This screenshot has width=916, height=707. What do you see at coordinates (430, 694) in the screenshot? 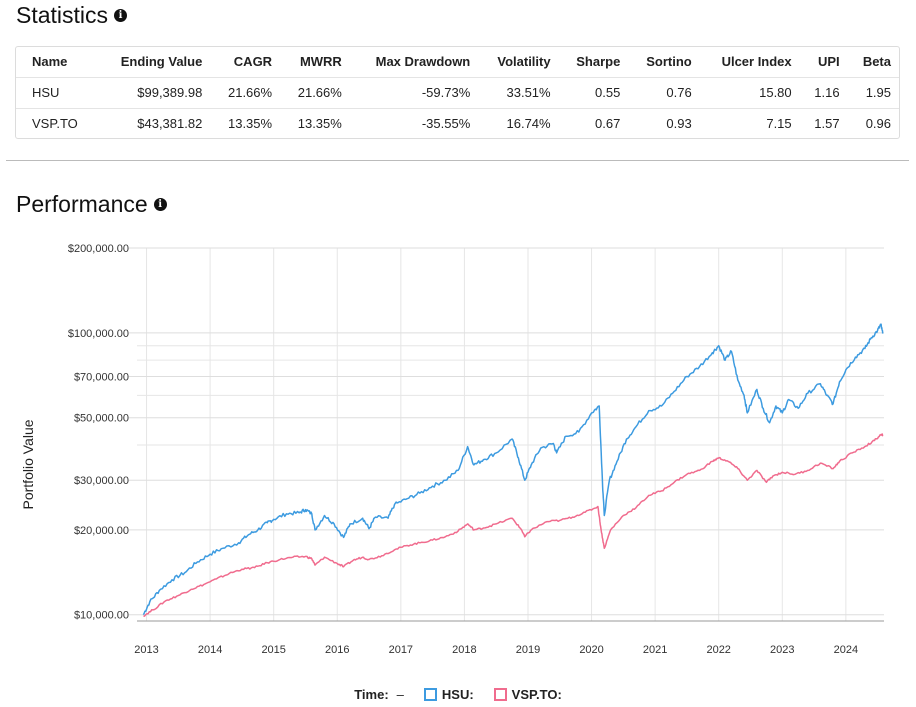
I see `legend-swatch-hsu` at bounding box center [430, 694].